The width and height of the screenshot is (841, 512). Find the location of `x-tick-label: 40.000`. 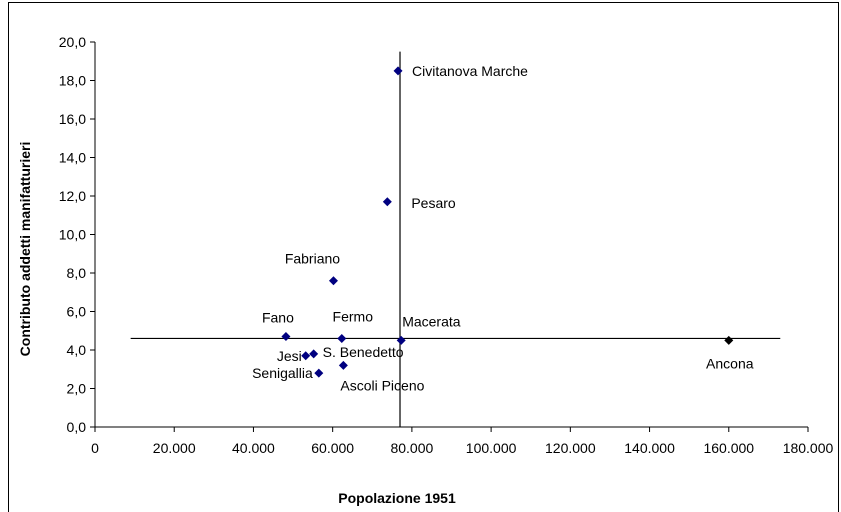

x-tick-label: 40.000 is located at coordinates (253, 448).